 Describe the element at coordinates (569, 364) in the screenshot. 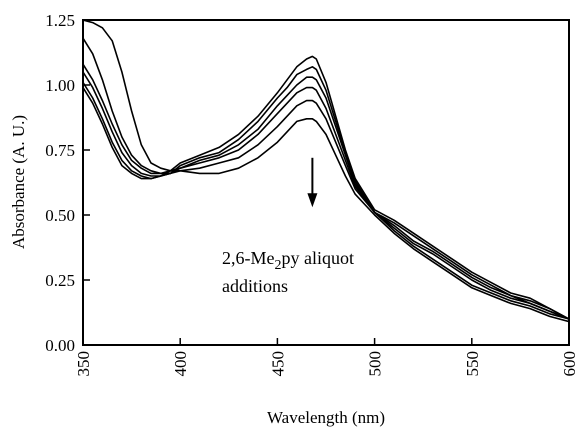

I see `x-tick-label: 600` at that location.